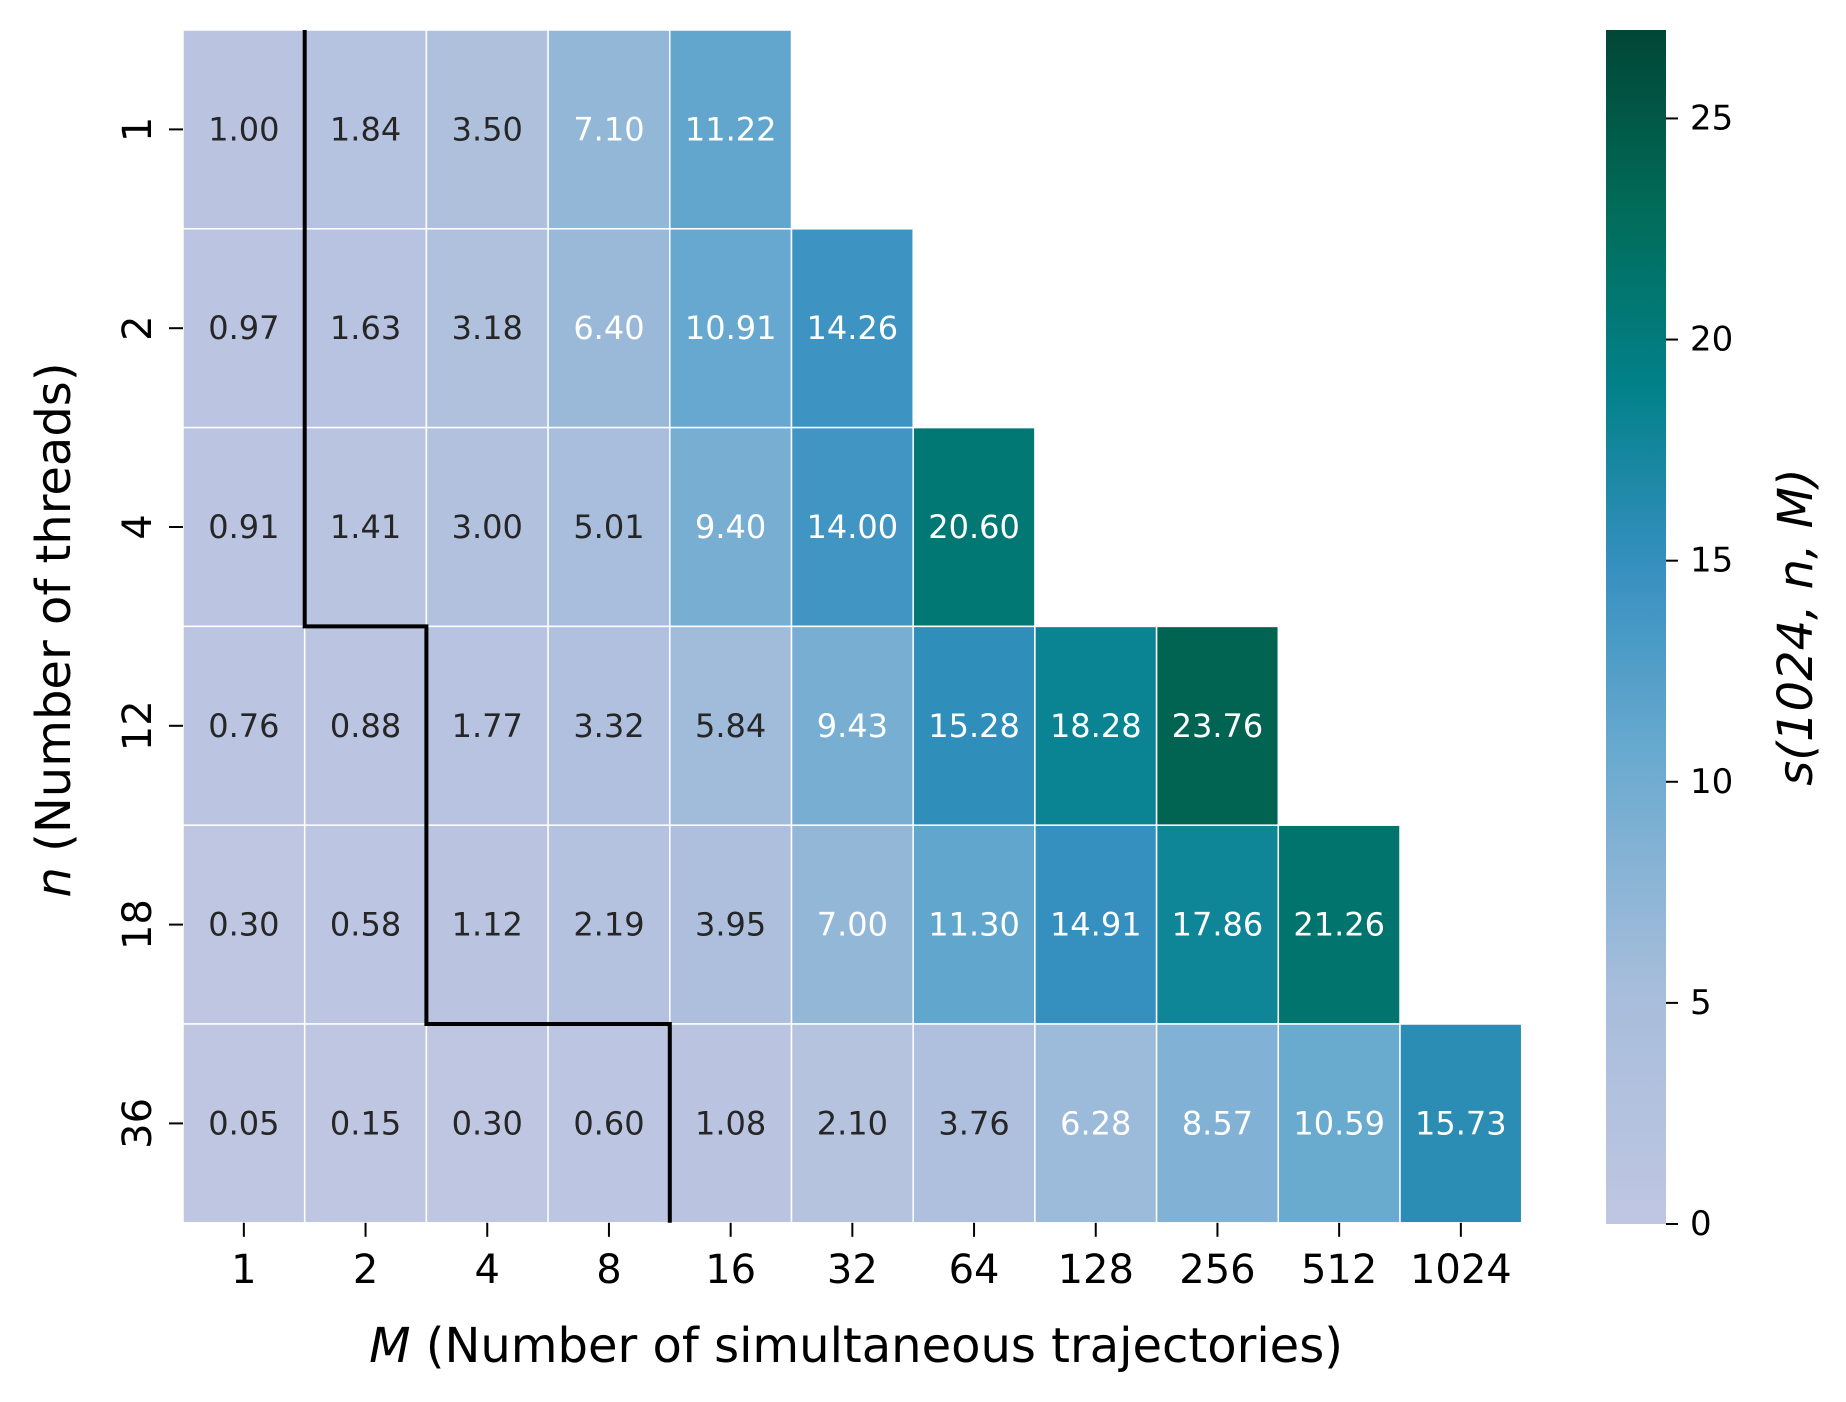  I want to click on cell-value-label: 18.28, so click(1096, 726).